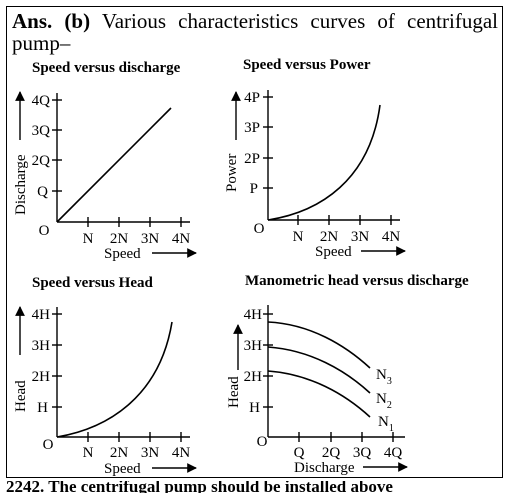 The height and width of the screenshot is (493, 529). Describe the element at coordinates (21, 184) in the screenshot. I see `y-axis-label: Discharge` at that location.